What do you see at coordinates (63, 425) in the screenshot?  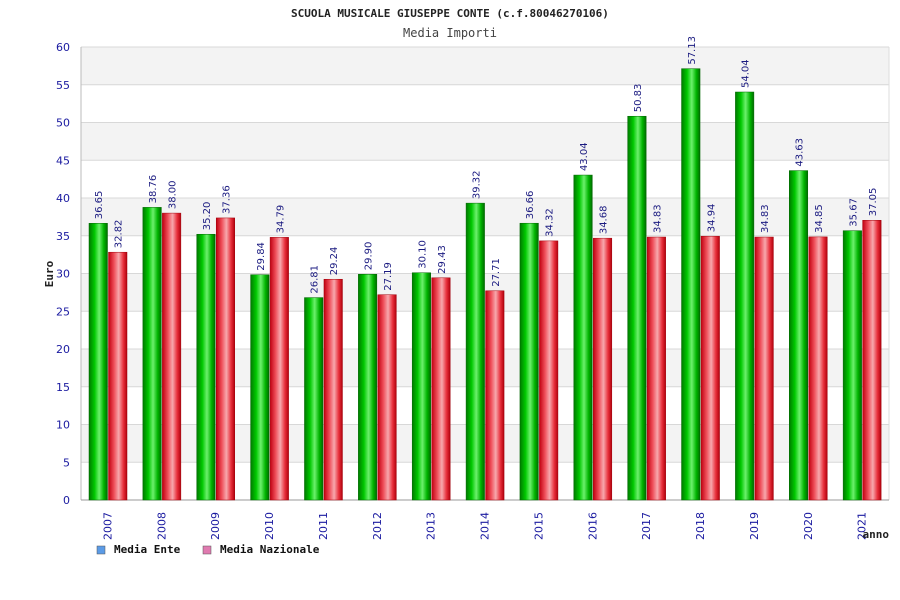 I see `y-tick-label: 10` at bounding box center [63, 425].